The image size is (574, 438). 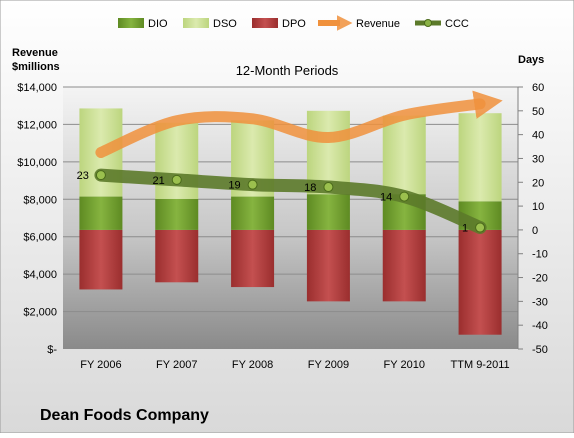 I want to click on revenue-line, so click(x=299, y=124).